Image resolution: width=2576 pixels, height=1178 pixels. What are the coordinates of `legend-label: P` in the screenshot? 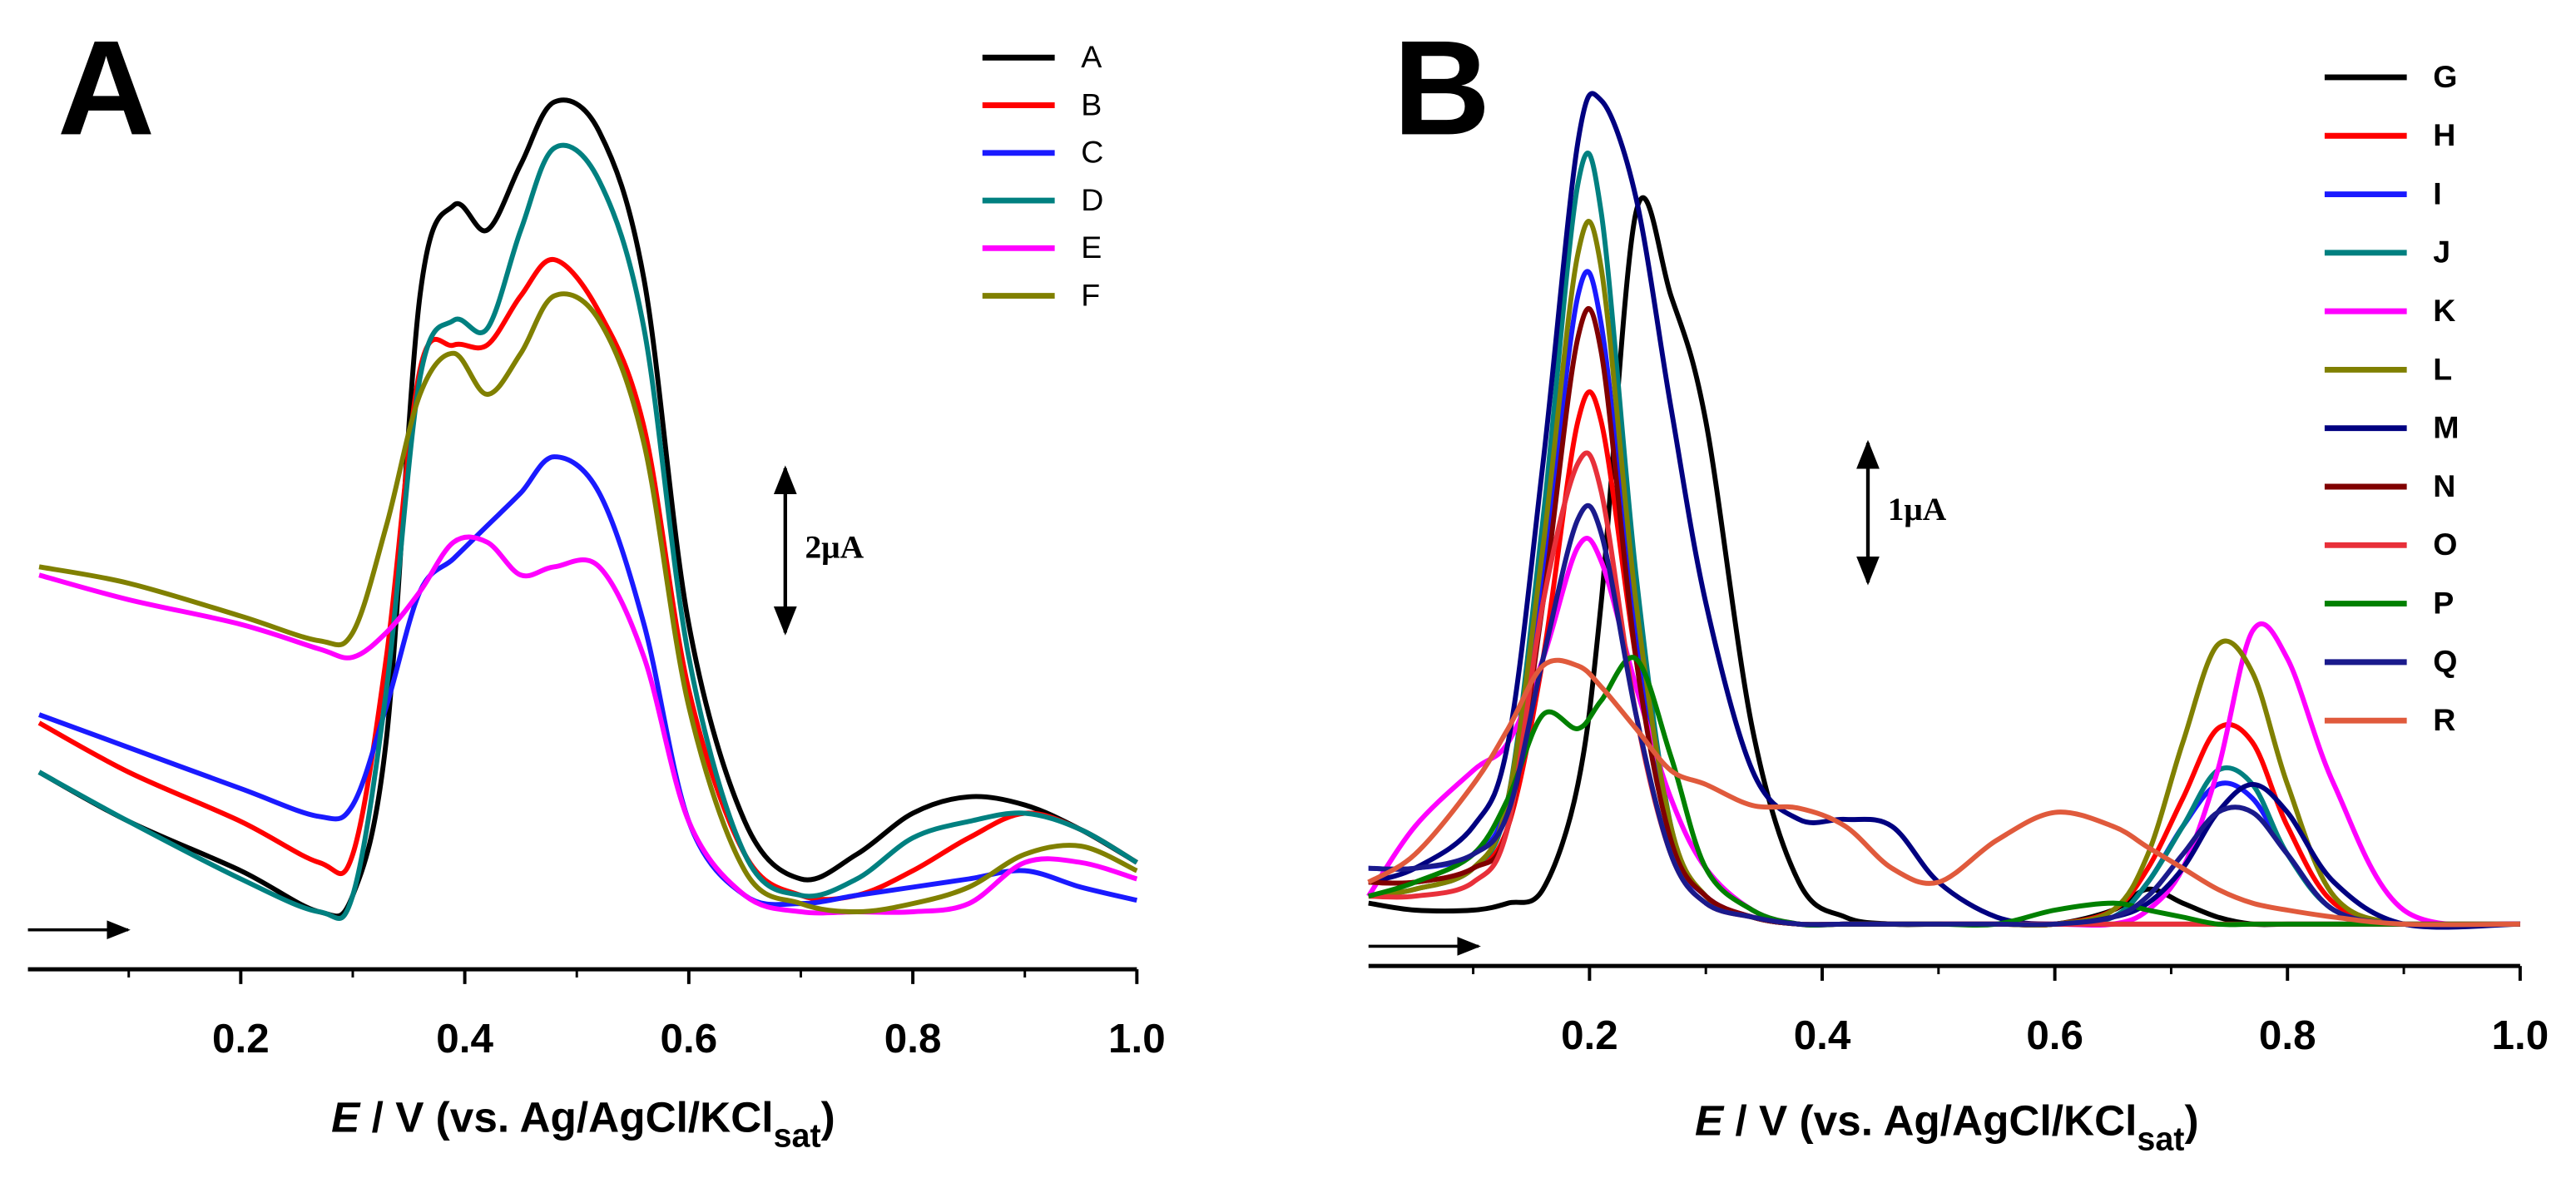 It's located at (2443, 602).